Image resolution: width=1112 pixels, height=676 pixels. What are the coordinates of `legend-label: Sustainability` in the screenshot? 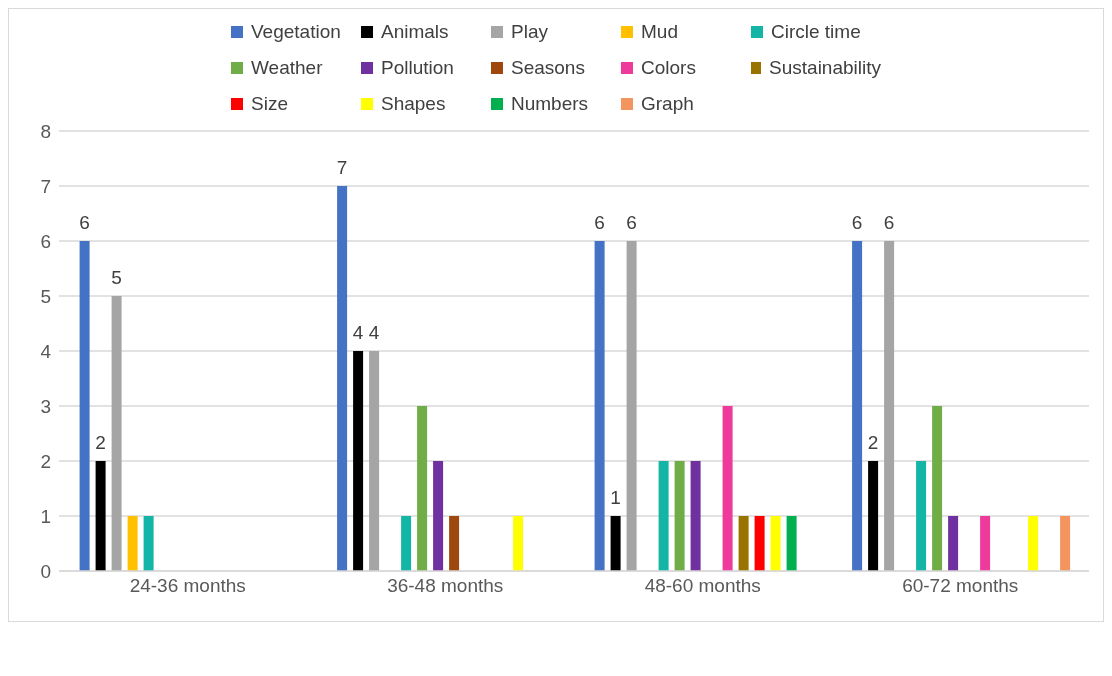 It's located at (825, 68).